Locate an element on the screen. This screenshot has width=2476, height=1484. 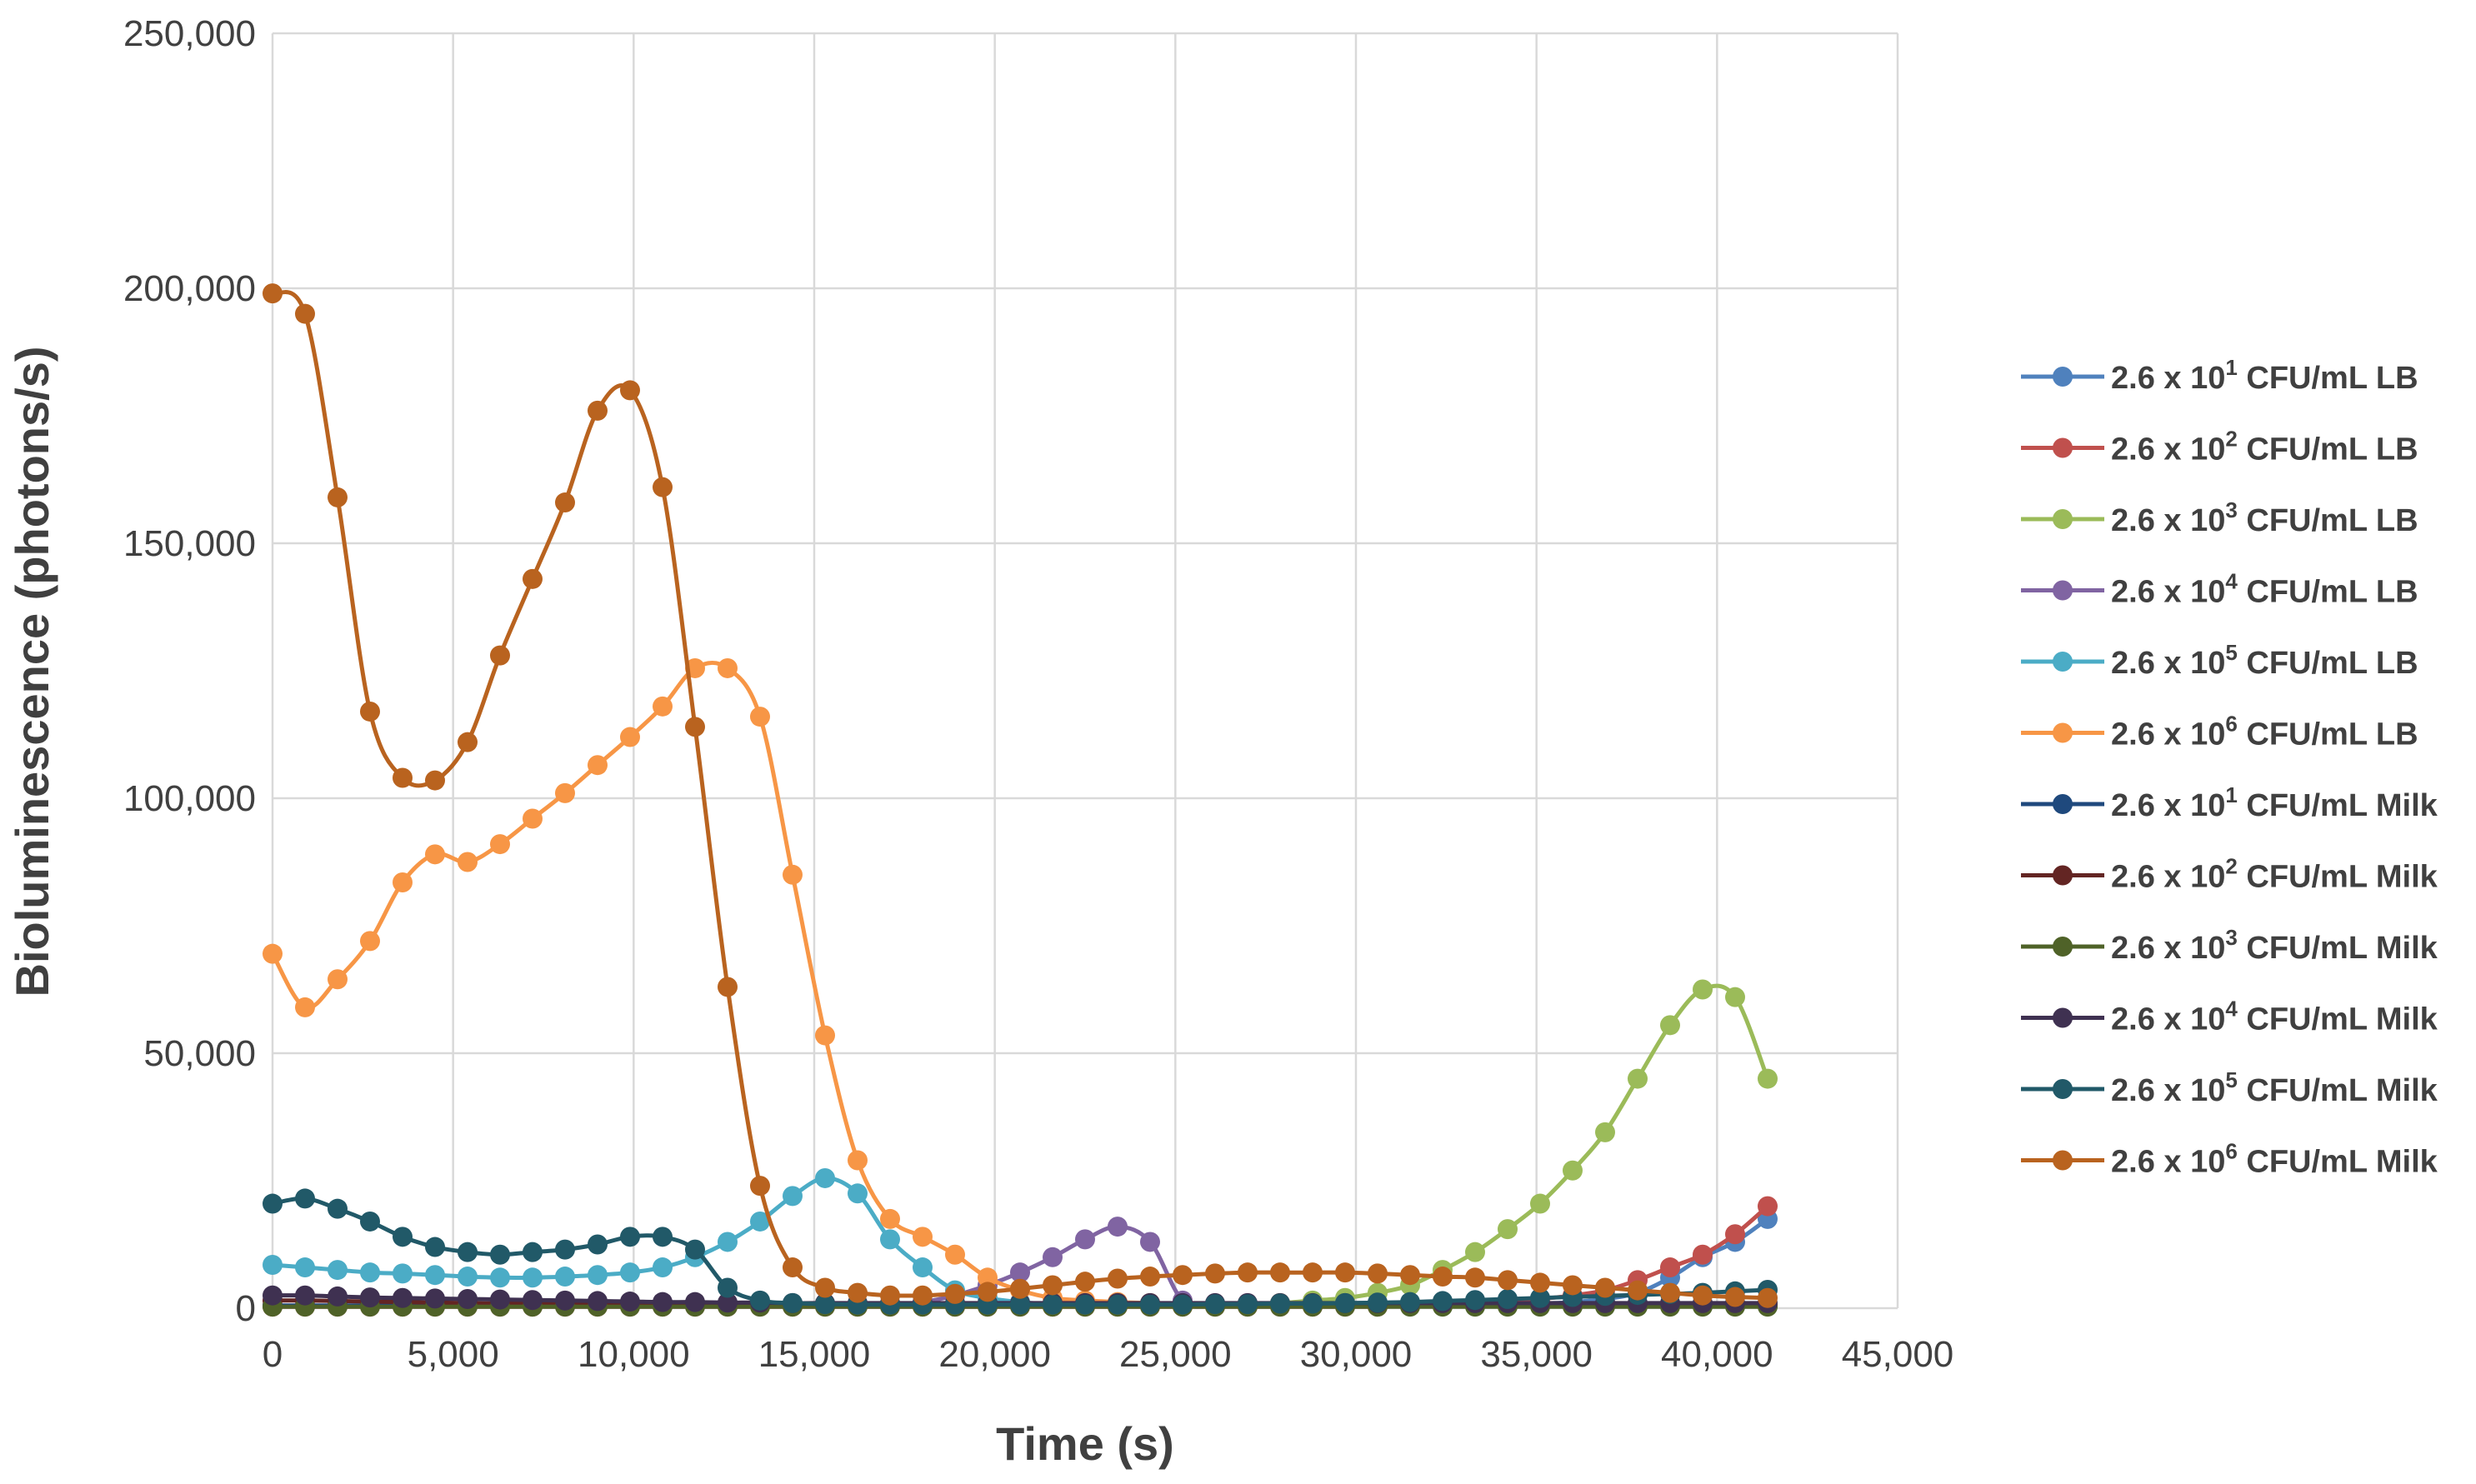
legend-label: 2.6 x 102 CFU/mL LB is located at coordinates (2265, 447).